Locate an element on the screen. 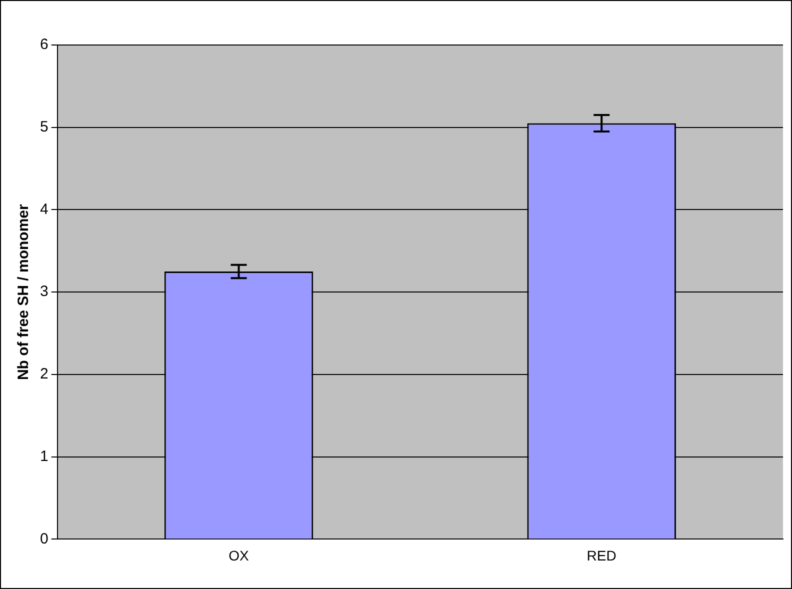 The width and height of the screenshot is (792, 589). y-tick-label: 3 is located at coordinates (44, 291).